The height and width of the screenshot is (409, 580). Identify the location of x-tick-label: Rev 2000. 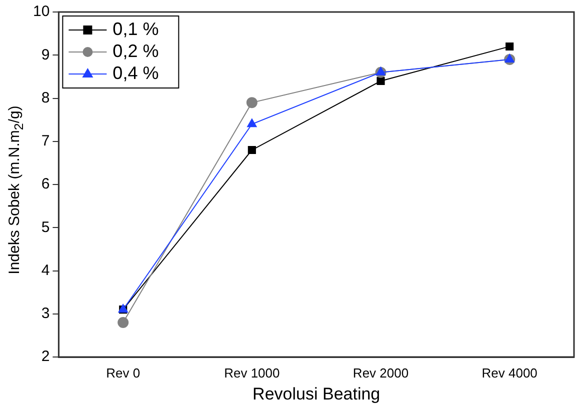
(380, 372).